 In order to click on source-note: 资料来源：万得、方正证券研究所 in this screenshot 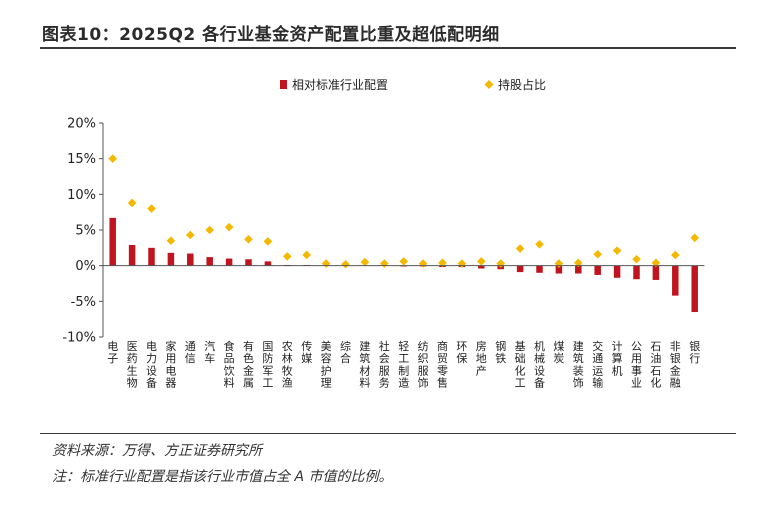, I will do `click(157, 451)`.